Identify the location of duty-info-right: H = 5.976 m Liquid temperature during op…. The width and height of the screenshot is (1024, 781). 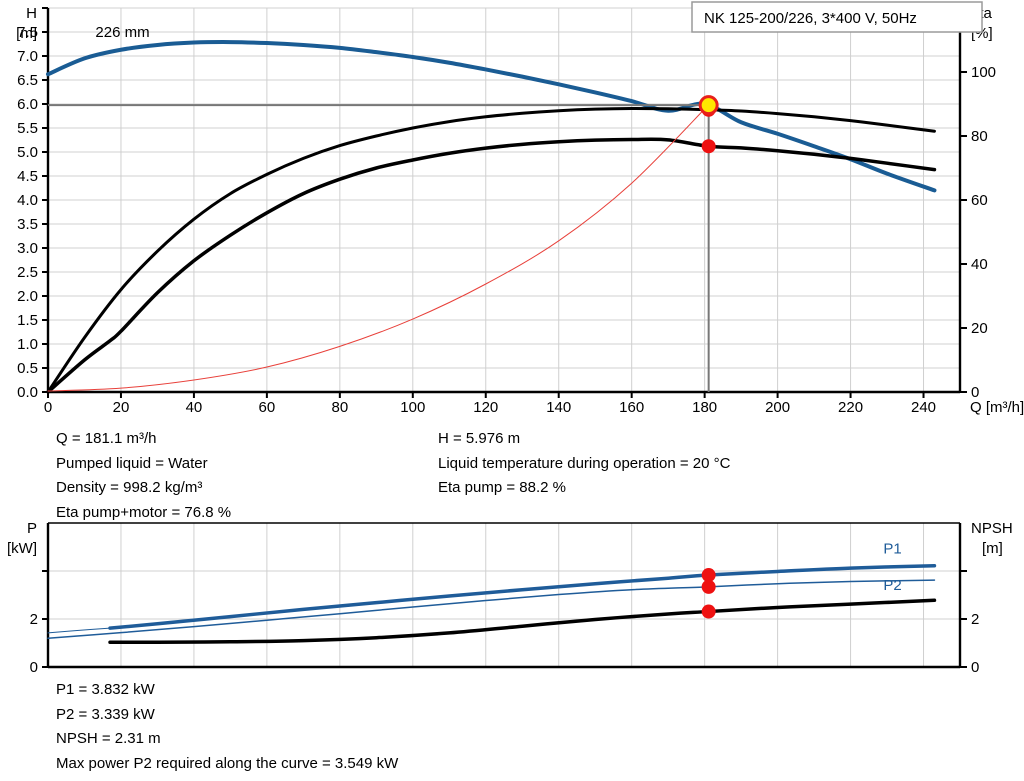
(584, 464).